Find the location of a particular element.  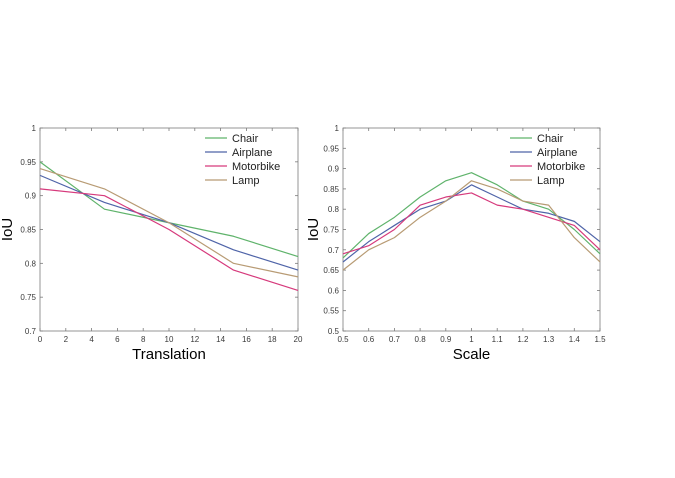

x-tick-label: 6 is located at coordinates (117, 339).